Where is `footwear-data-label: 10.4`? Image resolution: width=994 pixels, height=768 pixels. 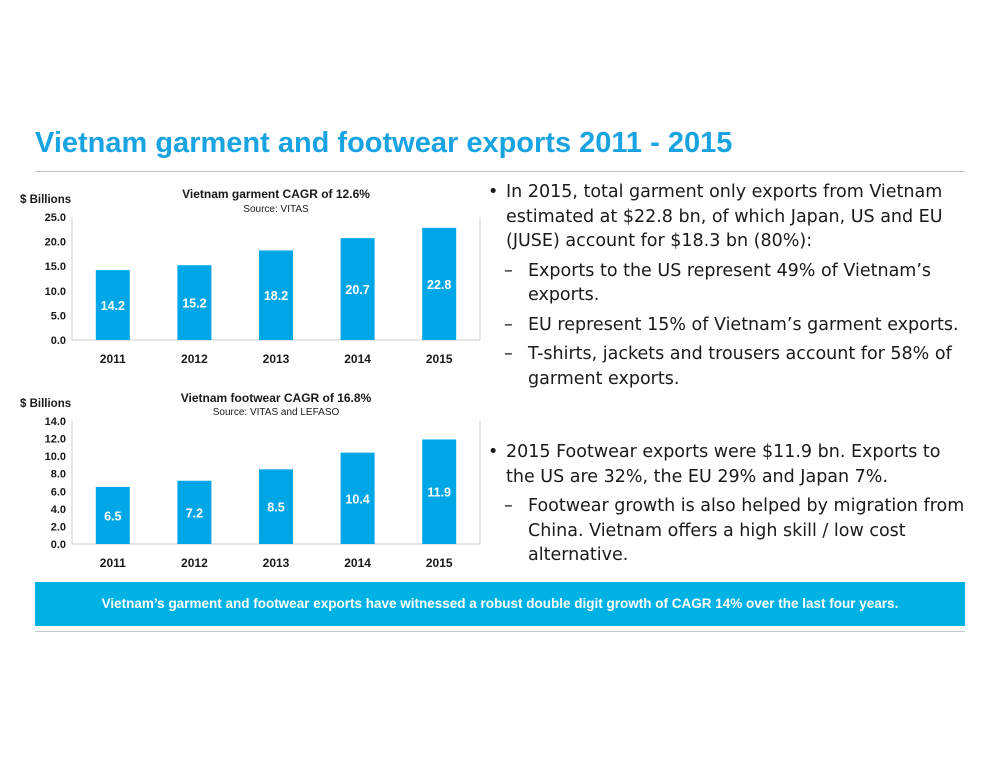
footwear-data-label: 10.4 is located at coordinates (357, 499).